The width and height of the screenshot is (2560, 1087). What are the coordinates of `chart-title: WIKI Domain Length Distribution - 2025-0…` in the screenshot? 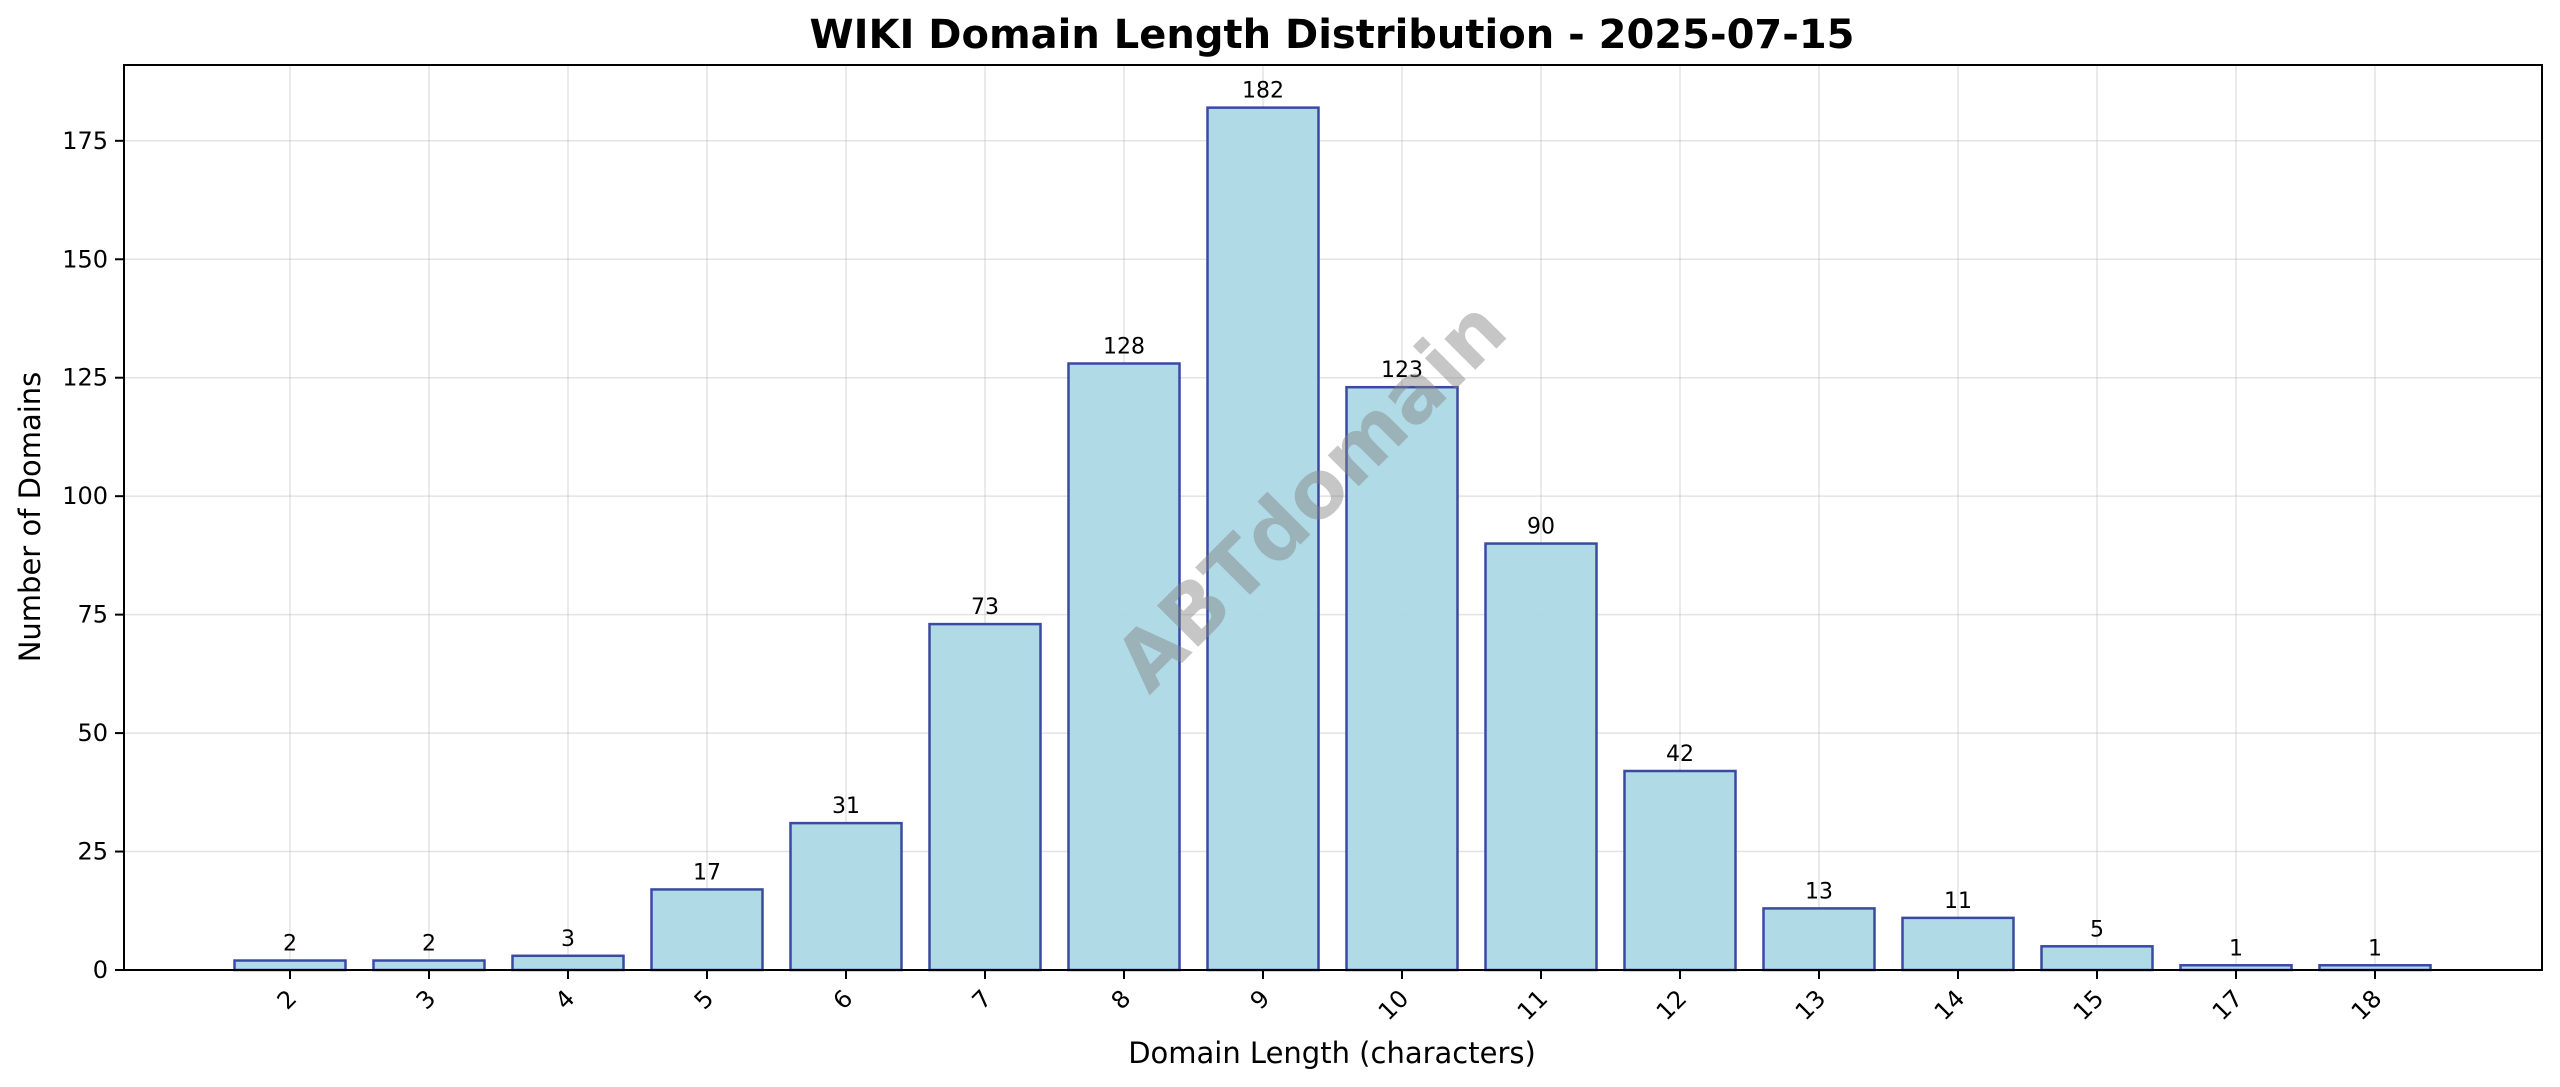 It's located at (1331, 35).